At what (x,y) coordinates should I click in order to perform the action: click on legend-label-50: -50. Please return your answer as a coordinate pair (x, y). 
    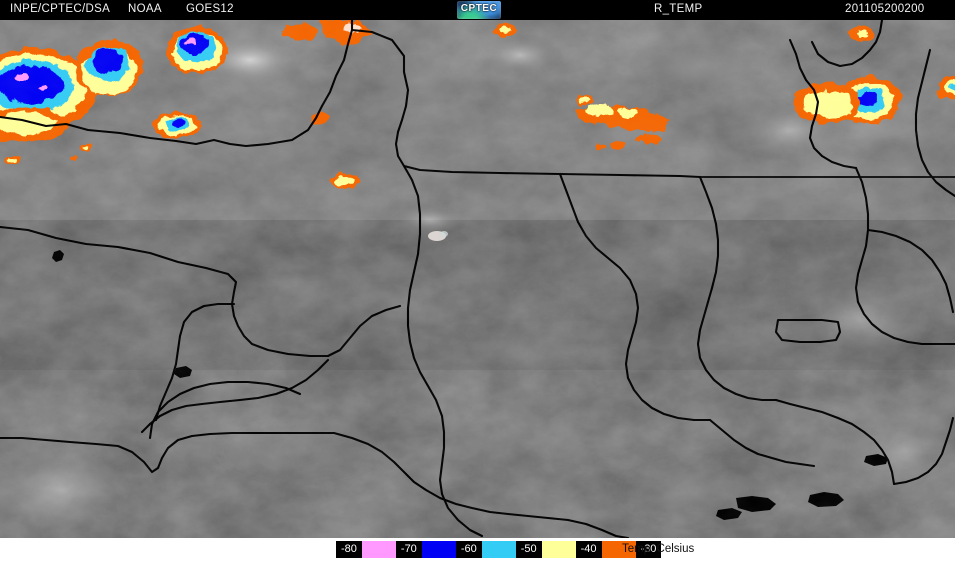
    Looking at the image, I should click on (528, 549).